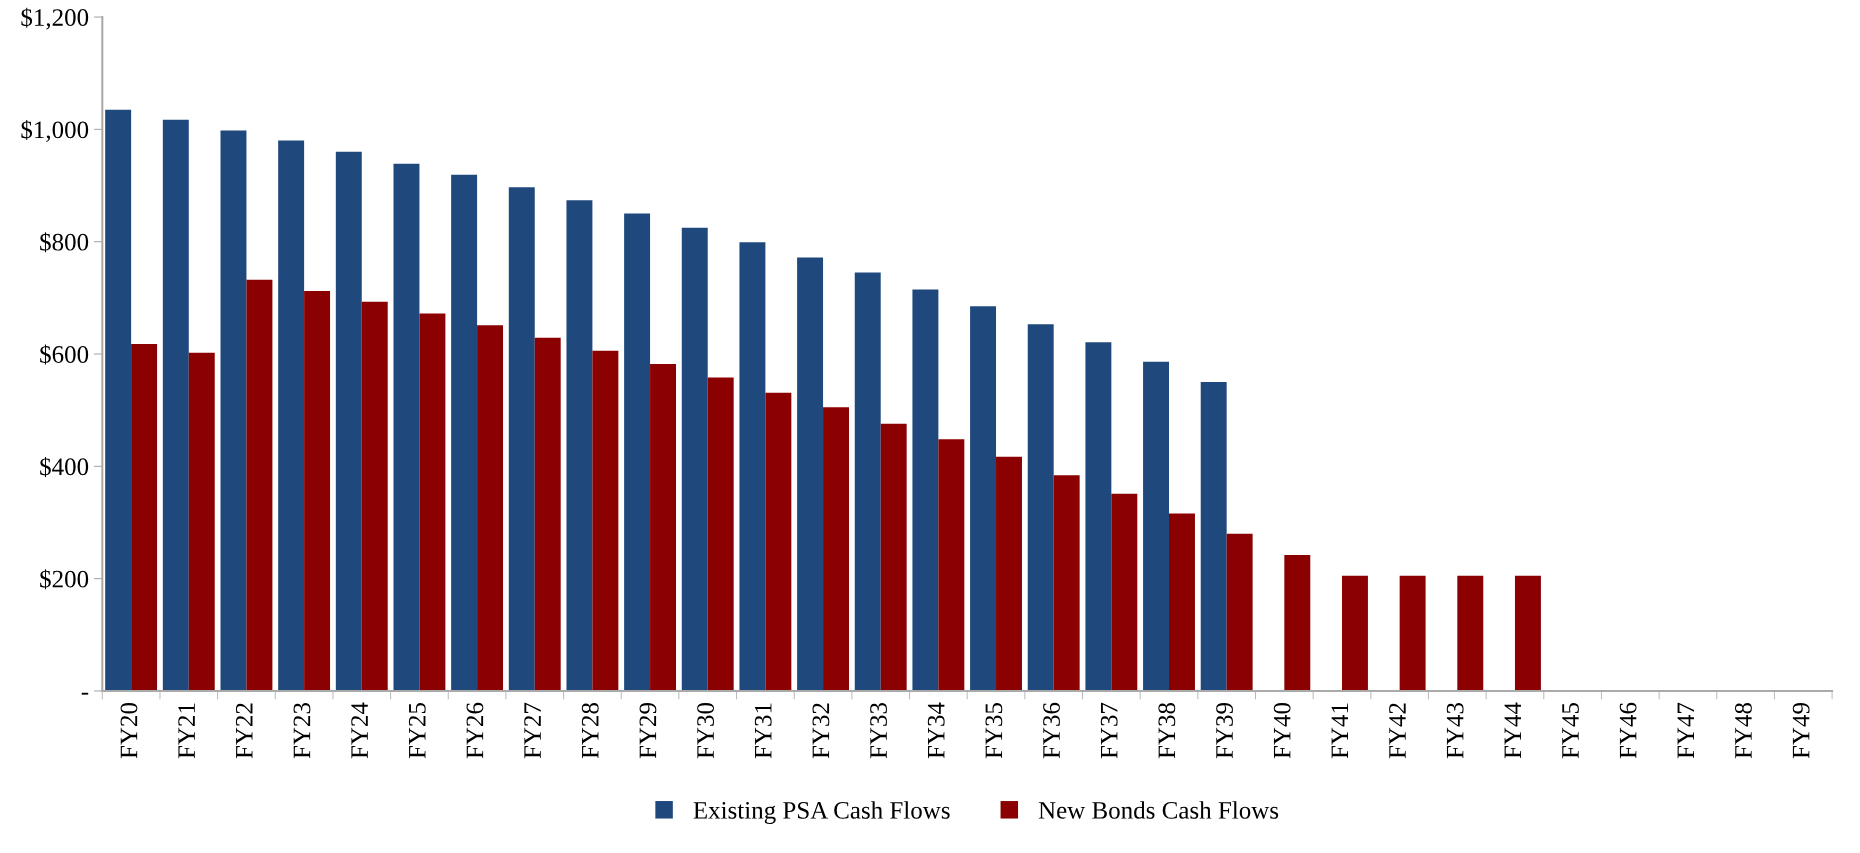 The image size is (1860, 853). What do you see at coordinates (532, 730) in the screenshot?
I see `x-tick-label: FY27` at bounding box center [532, 730].